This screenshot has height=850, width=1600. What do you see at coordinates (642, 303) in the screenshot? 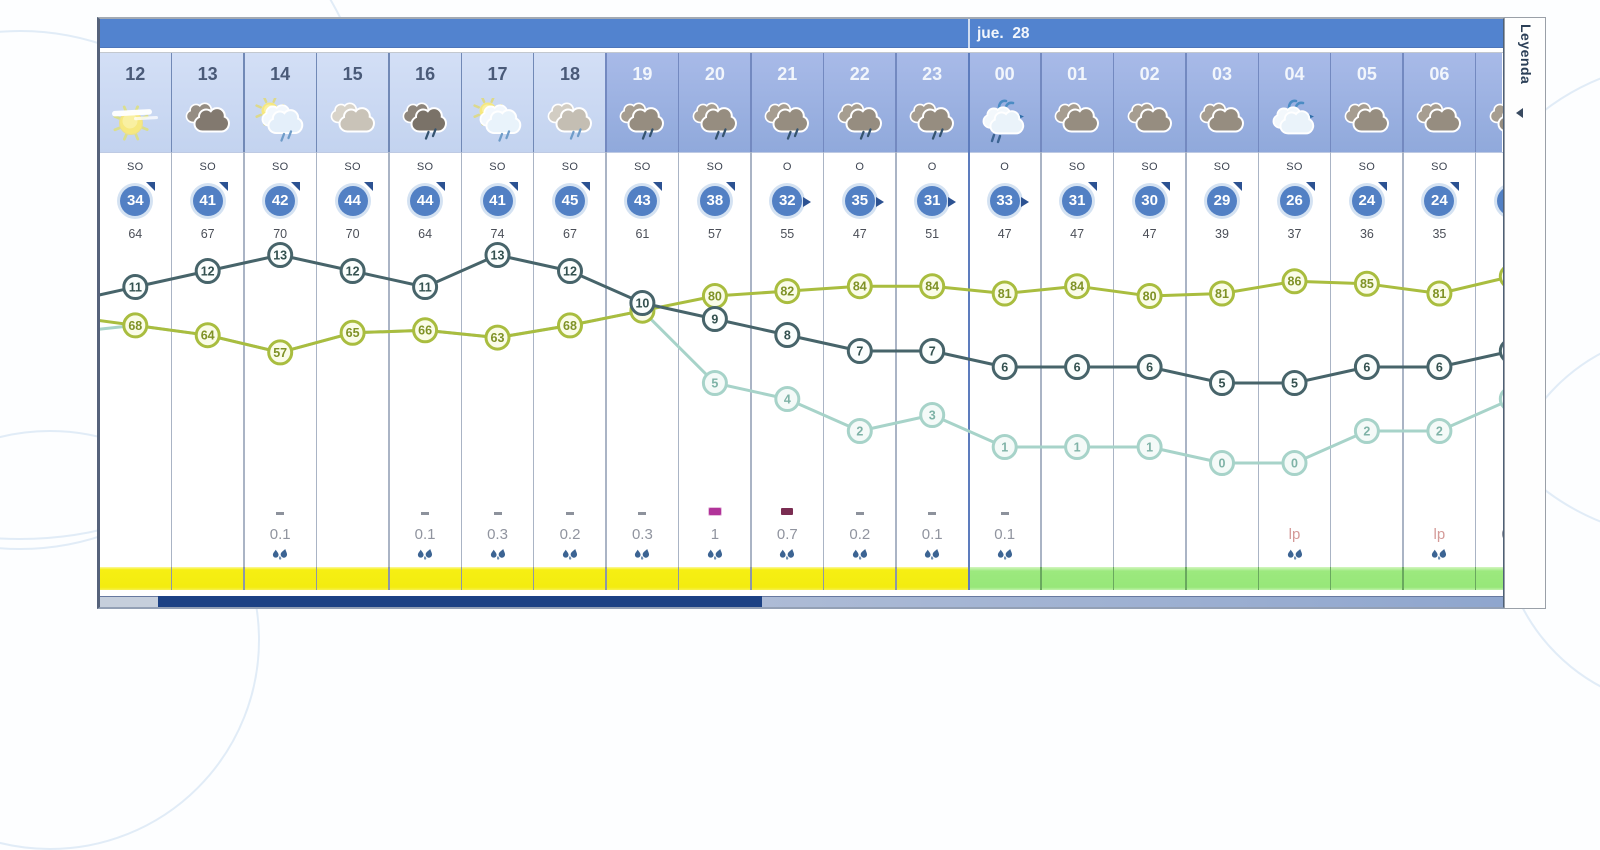
I see `svg-text: 10` at bounding box center [642, 303].